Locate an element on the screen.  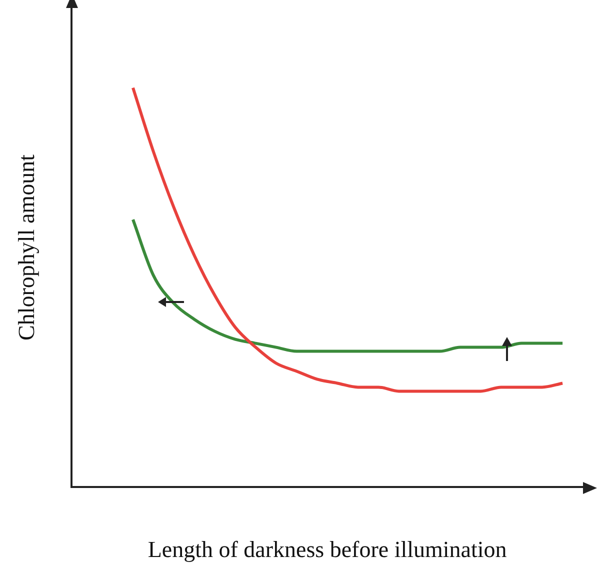
x-axis-title: Length of darkness before illumination is located at coordinates (328, 549).